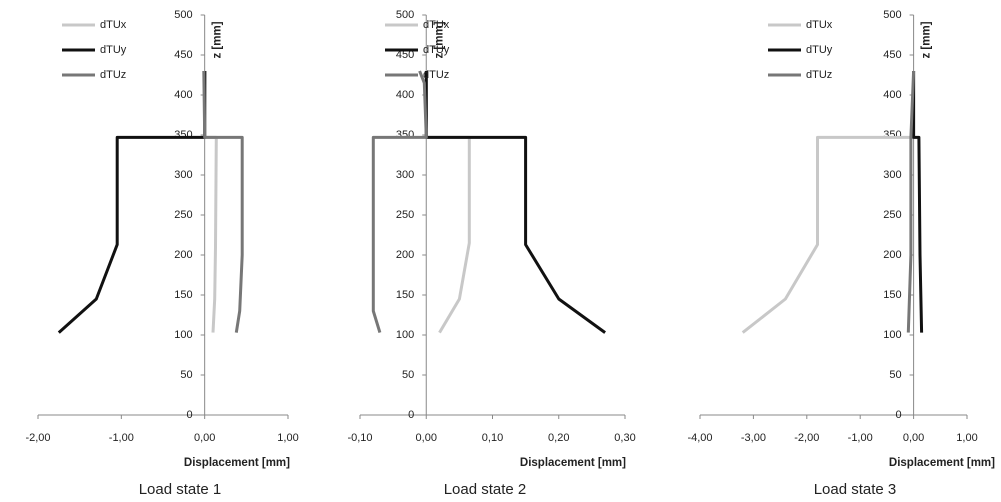 Image resolution: width=1001 pixels, height=502 pixels. I want to click on x-tick-label: 0,30, so click(624, 438).